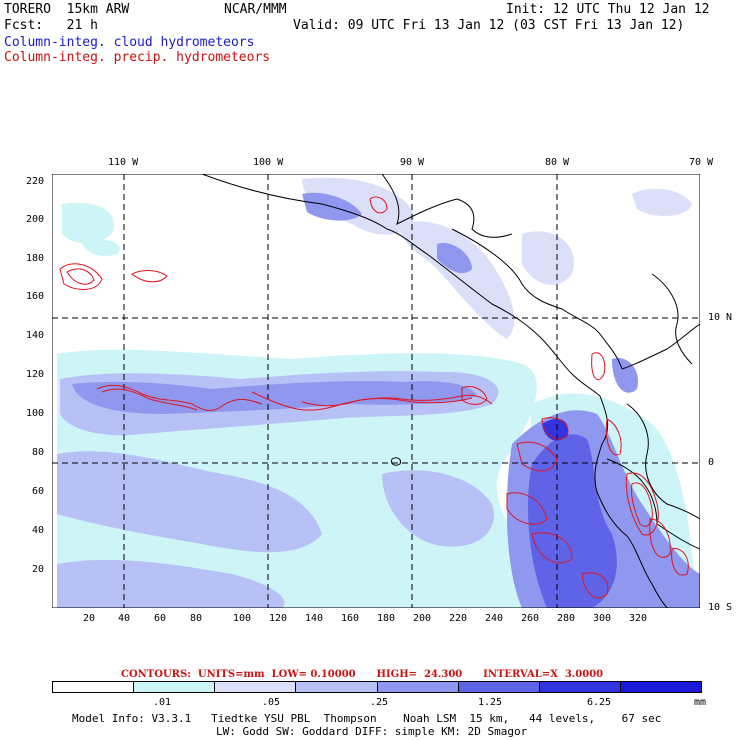 This screenshot has width=740, height=740. What do you see at coordinates (89, 618) in the screenshot?
I see `x-tick: 20` at bounding box center [89, 618].